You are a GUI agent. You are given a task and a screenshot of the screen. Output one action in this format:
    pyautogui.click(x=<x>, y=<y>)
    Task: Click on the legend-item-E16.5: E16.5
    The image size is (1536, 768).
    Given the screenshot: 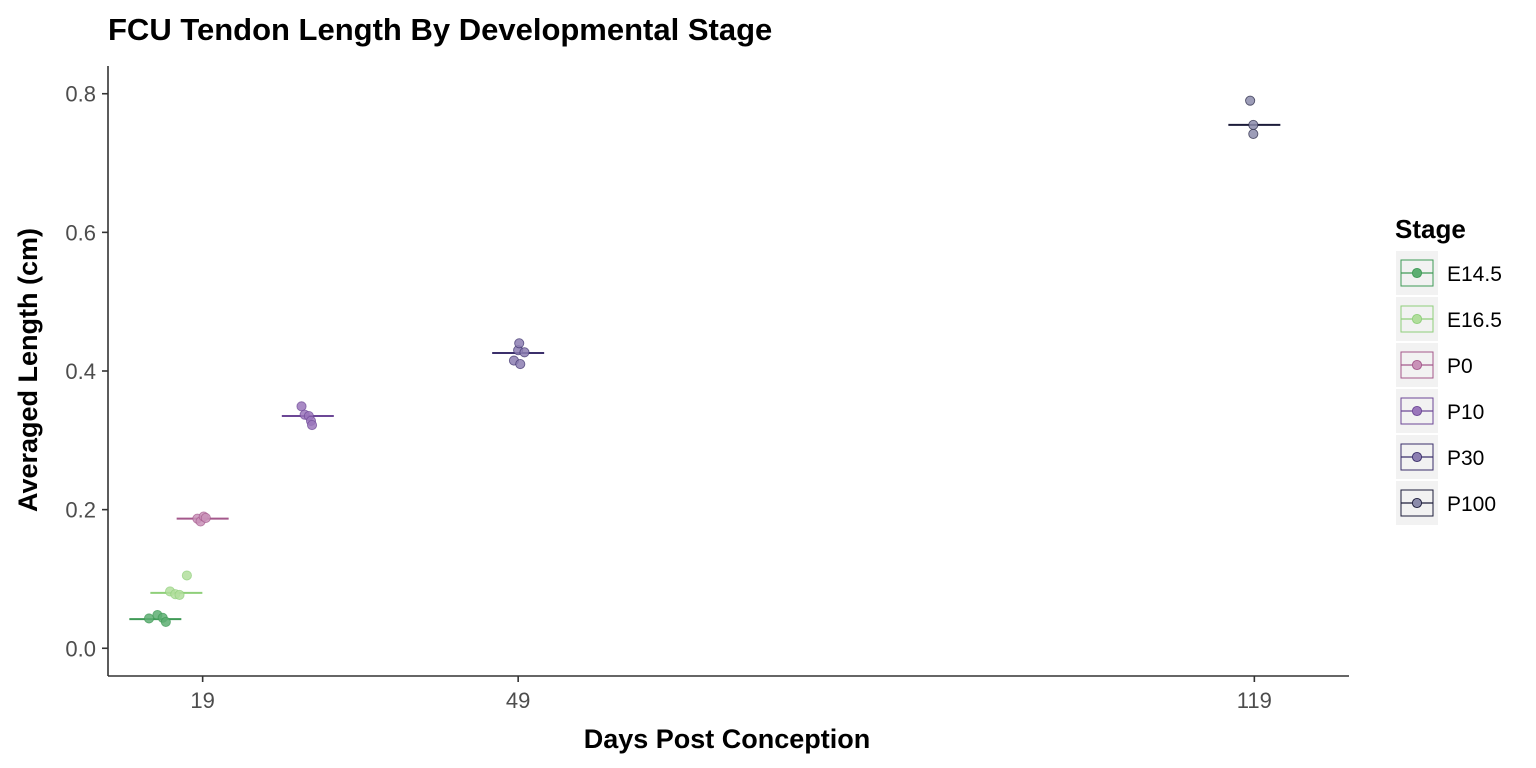 What is the action you would take?
    pyautogui.click(x=1449, y=319)
    